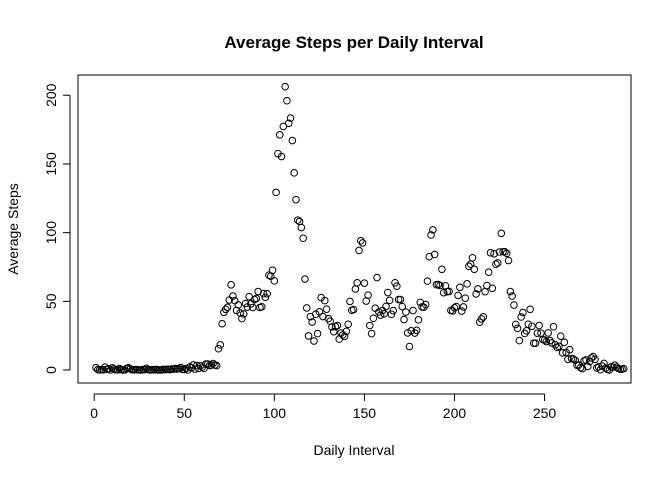 Image resolution: width=672 pixels, height=480 pixels. Describe the element at coordinates (51, 95) in the screenshot. I see `y-tick-label: 200` at that location.